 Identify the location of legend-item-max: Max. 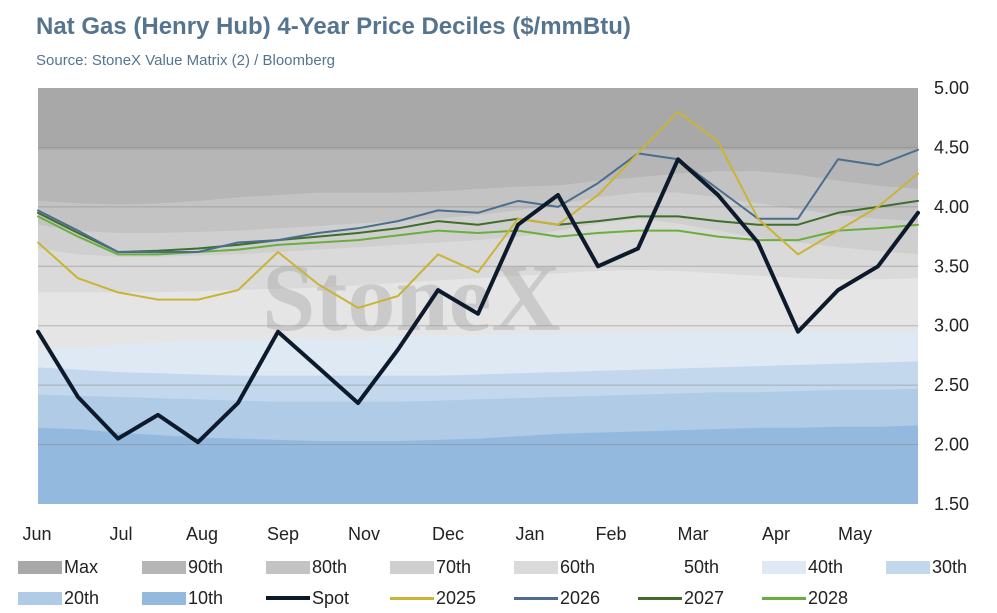
(58, 567).